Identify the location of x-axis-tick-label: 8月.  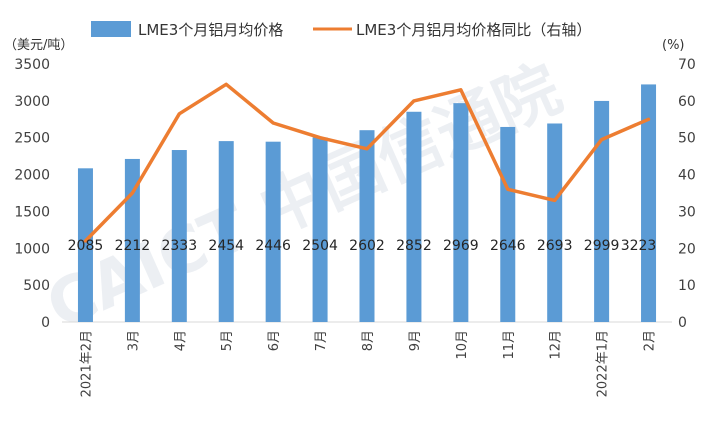
(368, 340).